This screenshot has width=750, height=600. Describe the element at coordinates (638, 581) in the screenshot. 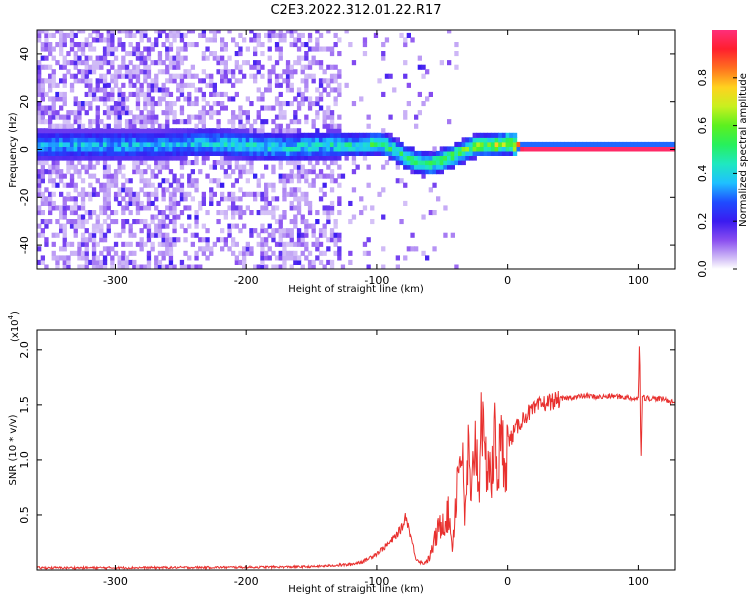

I see `snr-x-tick-label: 100` at that location.